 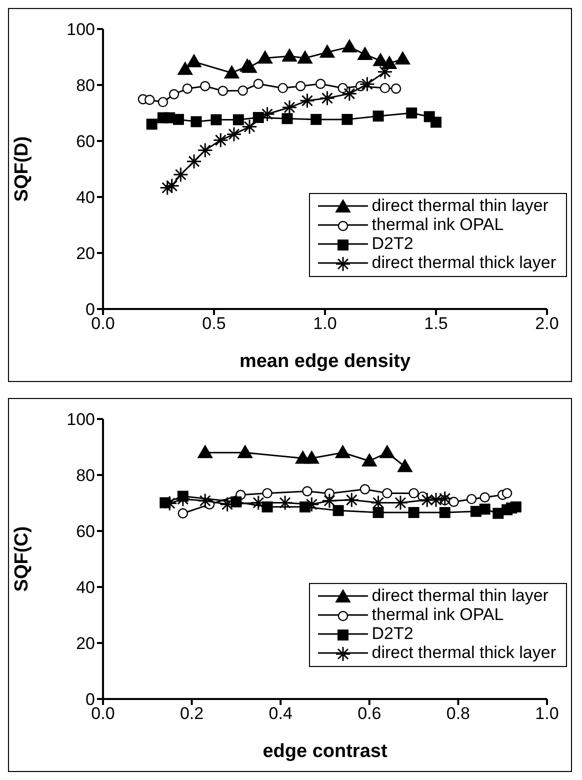 What do you see at coordinates (325, 751) in the screenshot?
I see `x-axis-title: edge contrast` at bounding box center [325, 751].